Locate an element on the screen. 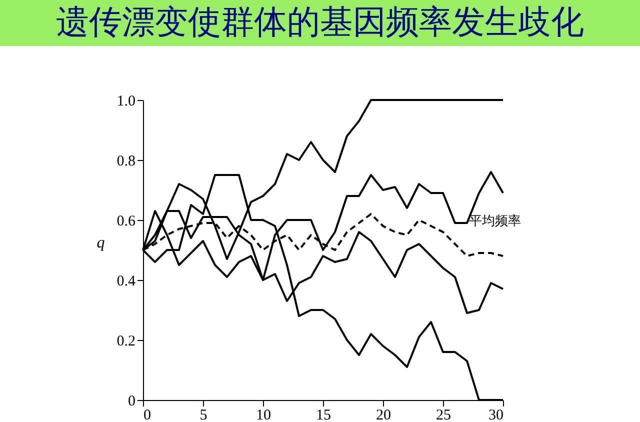 The width and height of the screenshot is (640, 422). y-tick-label: 0.8 is located at coordinates (126, 162).